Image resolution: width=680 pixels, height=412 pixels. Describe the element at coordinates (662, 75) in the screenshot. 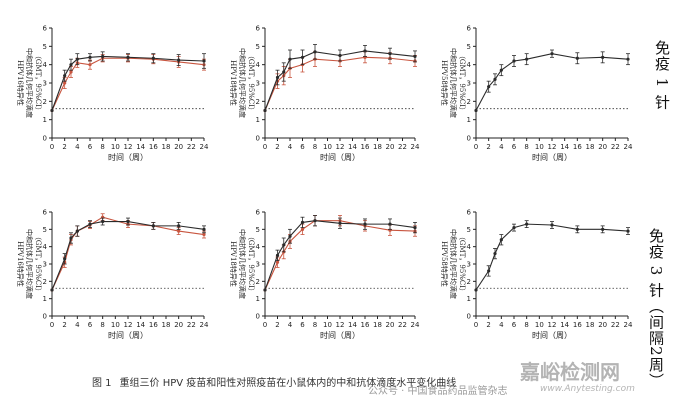

I see `row-label-one-dose: 免疫 1 针` at that location.